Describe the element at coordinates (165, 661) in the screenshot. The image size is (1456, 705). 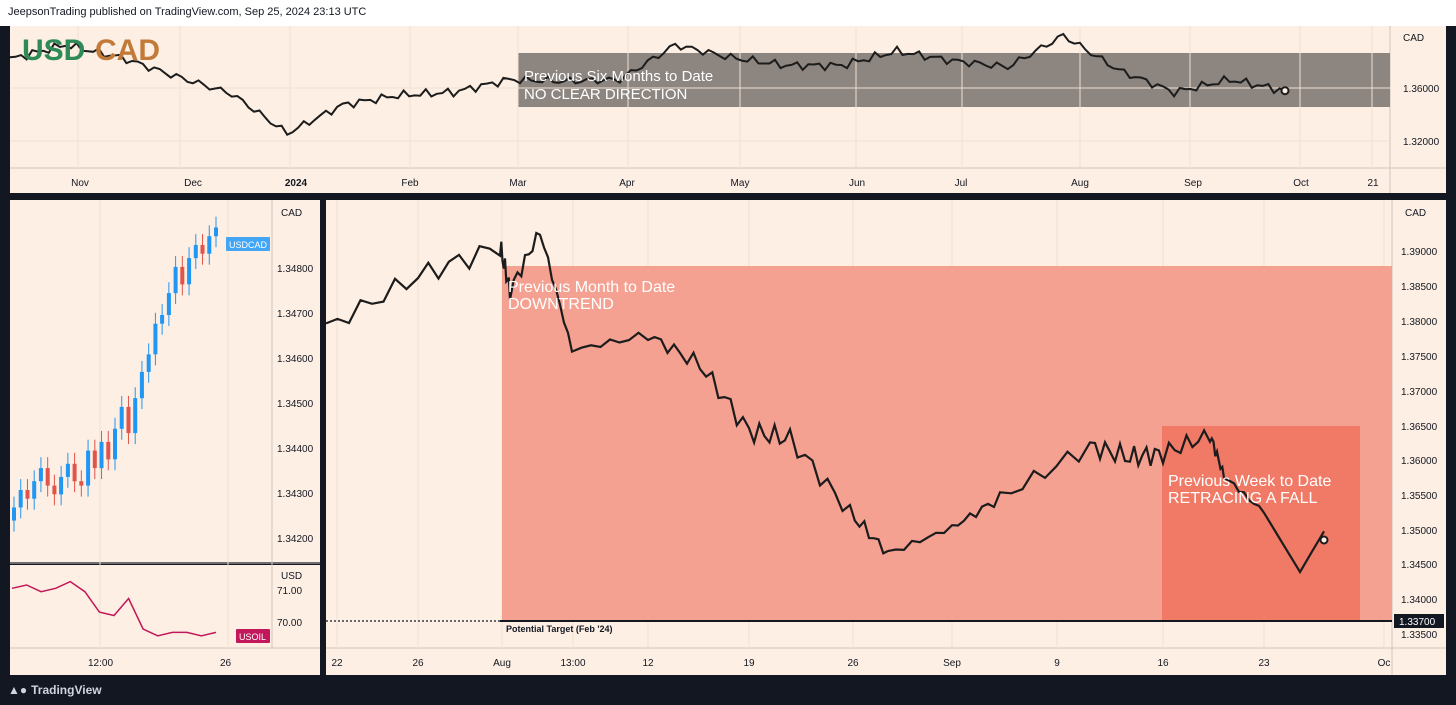
I see `left-time-axis` at that location.